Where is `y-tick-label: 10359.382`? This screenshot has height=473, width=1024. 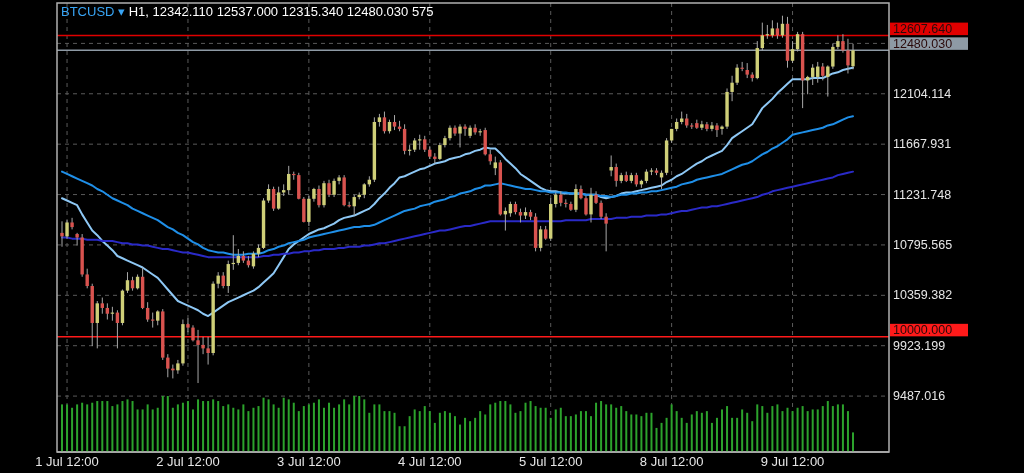 y-tick-label: 10359.382 is located at coordinates (923, 295).